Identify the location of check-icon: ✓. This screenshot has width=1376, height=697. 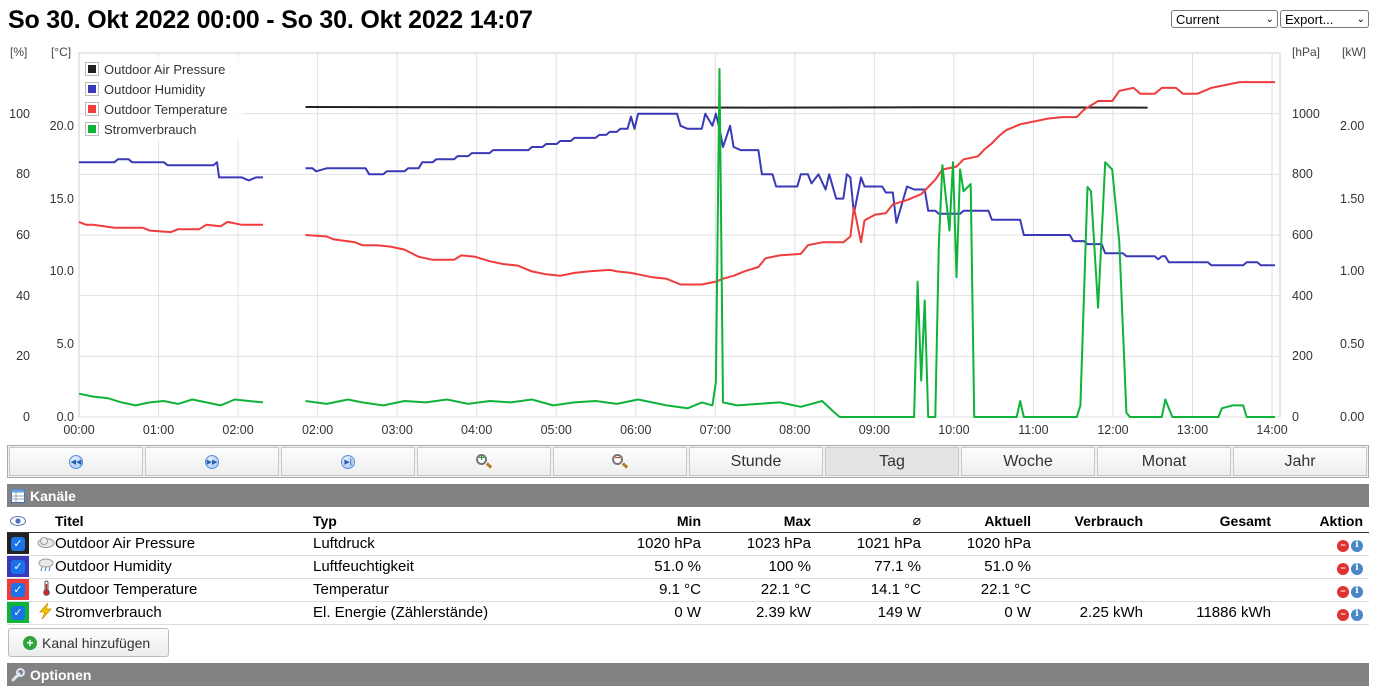
(18, 612).